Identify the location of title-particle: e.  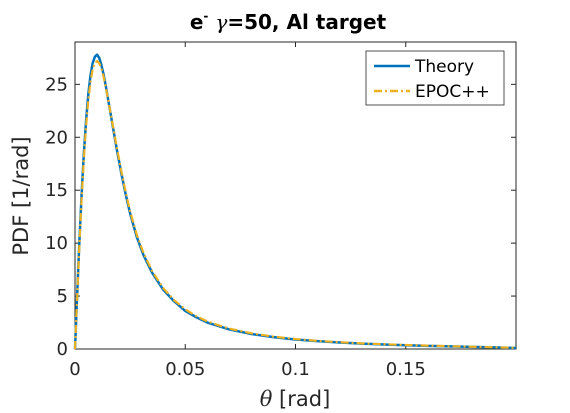
(197, 22).